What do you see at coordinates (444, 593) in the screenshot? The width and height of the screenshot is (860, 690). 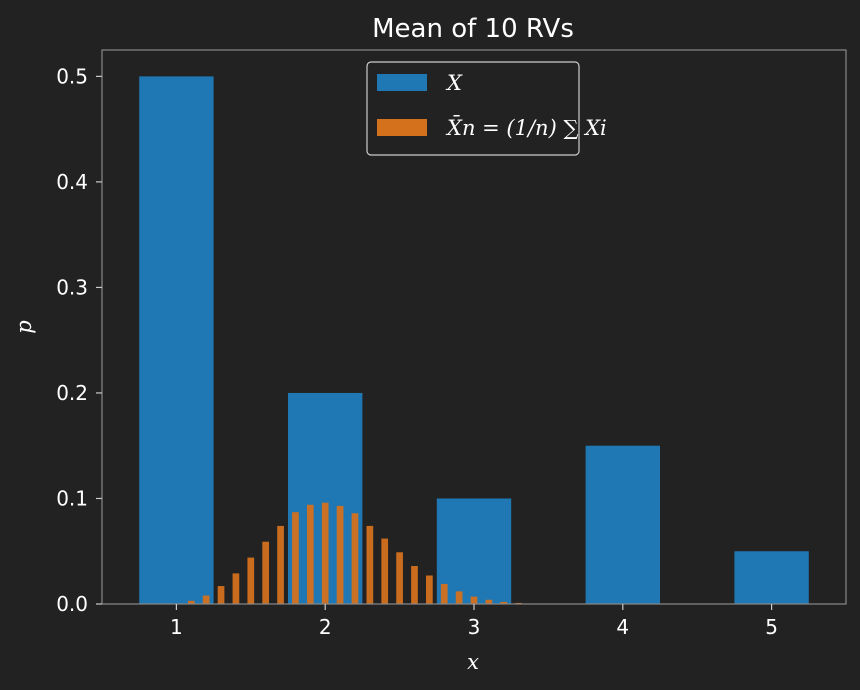 I see `bar-series-1-x-2.8` at bounding box center [444, 593].